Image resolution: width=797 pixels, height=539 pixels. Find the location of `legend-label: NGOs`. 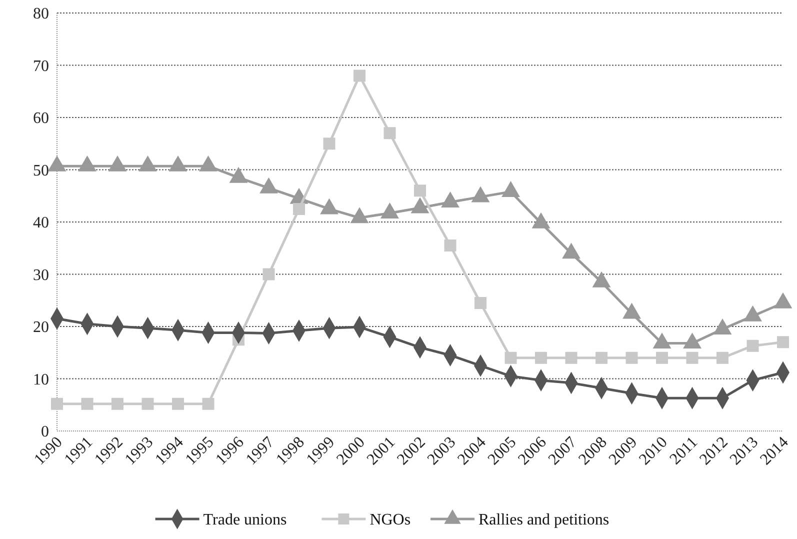

legend-label: NGOs is located at coordinates (390, 520).